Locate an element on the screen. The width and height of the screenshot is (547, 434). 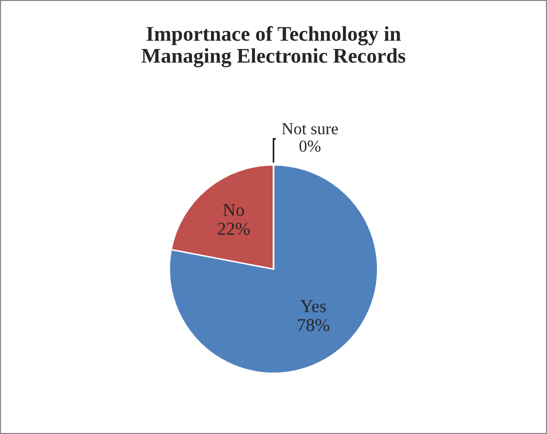
slice-label: Yes is located at coordinates (313, 306).